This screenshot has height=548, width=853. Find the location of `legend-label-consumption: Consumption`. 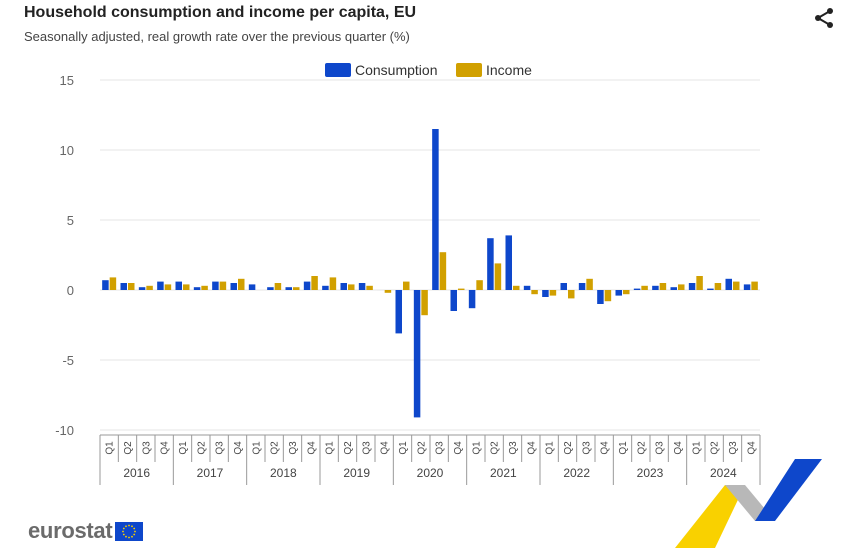

legend-label-consumption: Consumption is located at coordinates (396, 70).